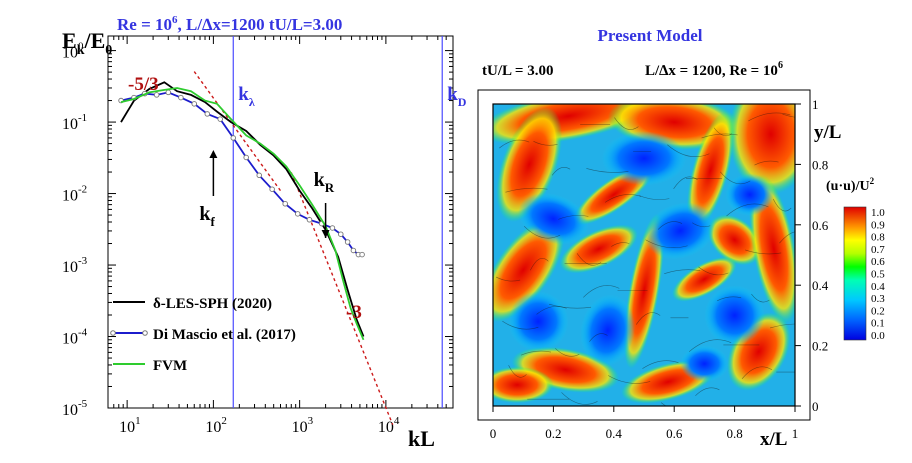 This screenshot has width=912, height=463. I want to click on field-y-tick-label: 0.2, so click(820, 346).